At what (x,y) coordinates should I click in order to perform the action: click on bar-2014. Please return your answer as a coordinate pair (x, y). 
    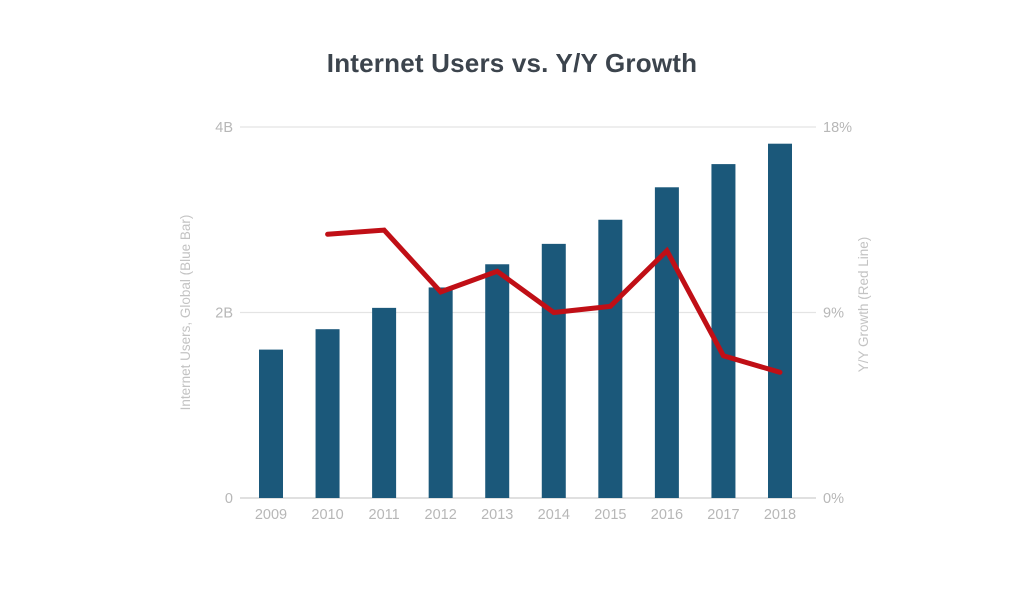
    Looking at the image, I should click on (553, 370).